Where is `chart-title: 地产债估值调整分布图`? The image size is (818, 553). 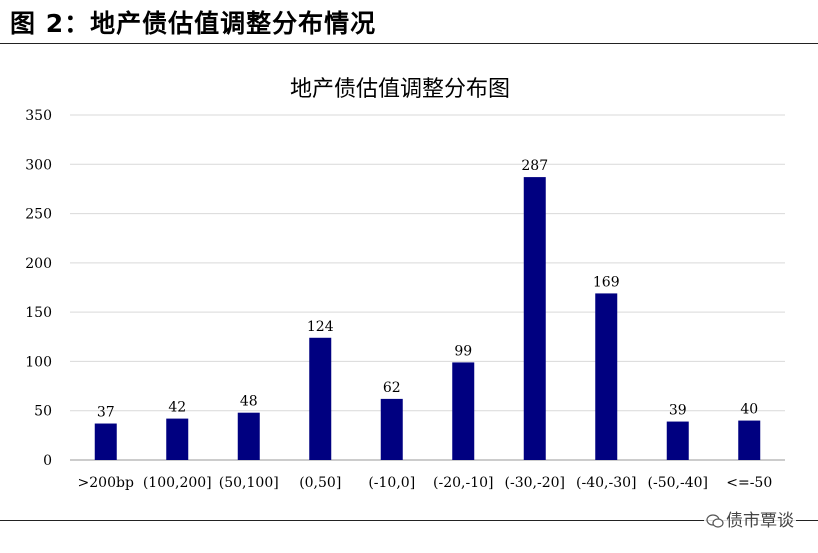 chart-title: 地产债估值调整分布图 is located at coordinates (400, 89).